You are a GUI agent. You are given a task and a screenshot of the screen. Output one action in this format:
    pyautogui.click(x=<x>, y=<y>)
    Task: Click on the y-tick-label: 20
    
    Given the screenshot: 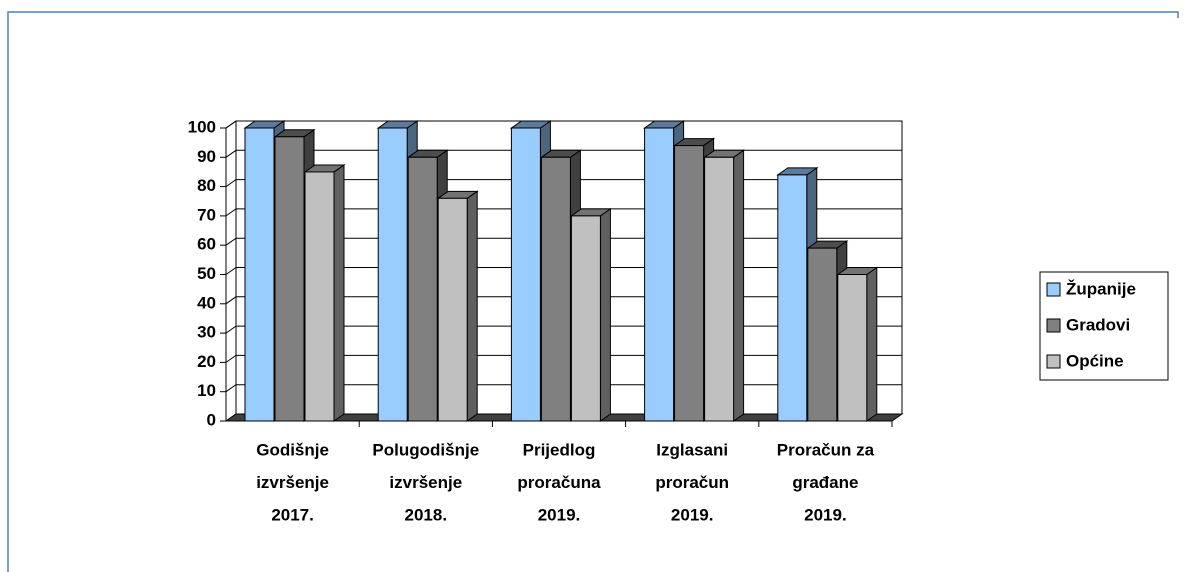 What is the action you would take?
    pyautogui.click(x=206, y=361)
    